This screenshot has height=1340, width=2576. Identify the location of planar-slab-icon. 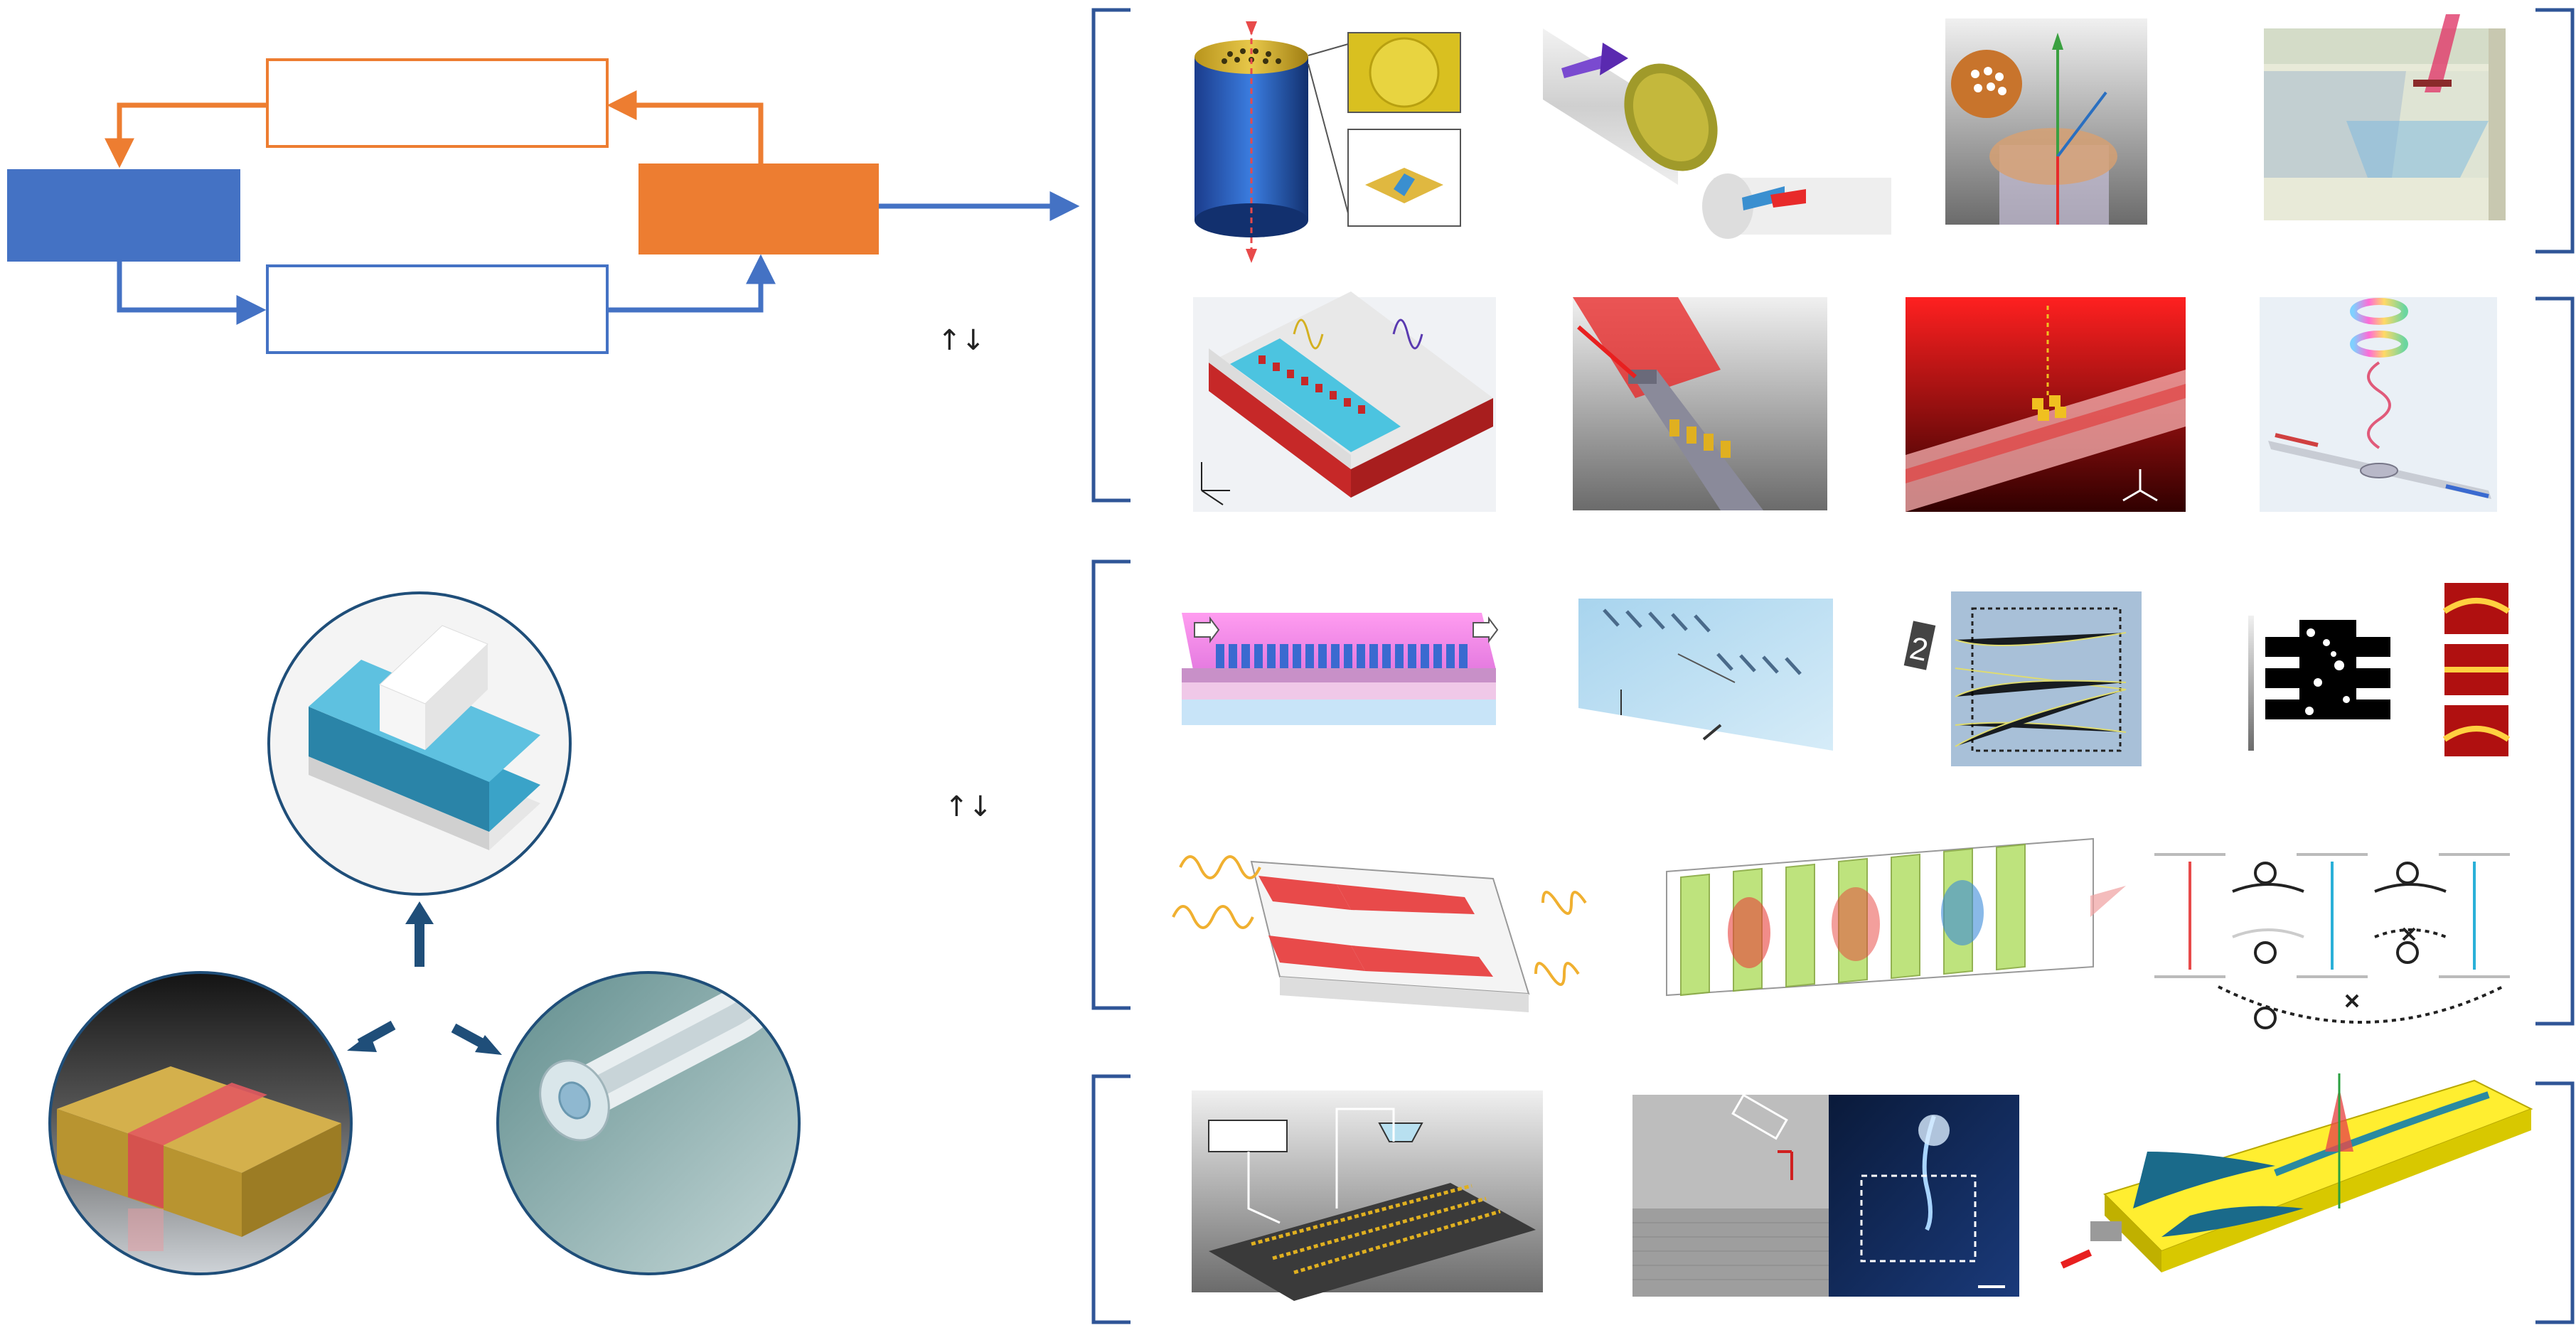
(200, 1123).